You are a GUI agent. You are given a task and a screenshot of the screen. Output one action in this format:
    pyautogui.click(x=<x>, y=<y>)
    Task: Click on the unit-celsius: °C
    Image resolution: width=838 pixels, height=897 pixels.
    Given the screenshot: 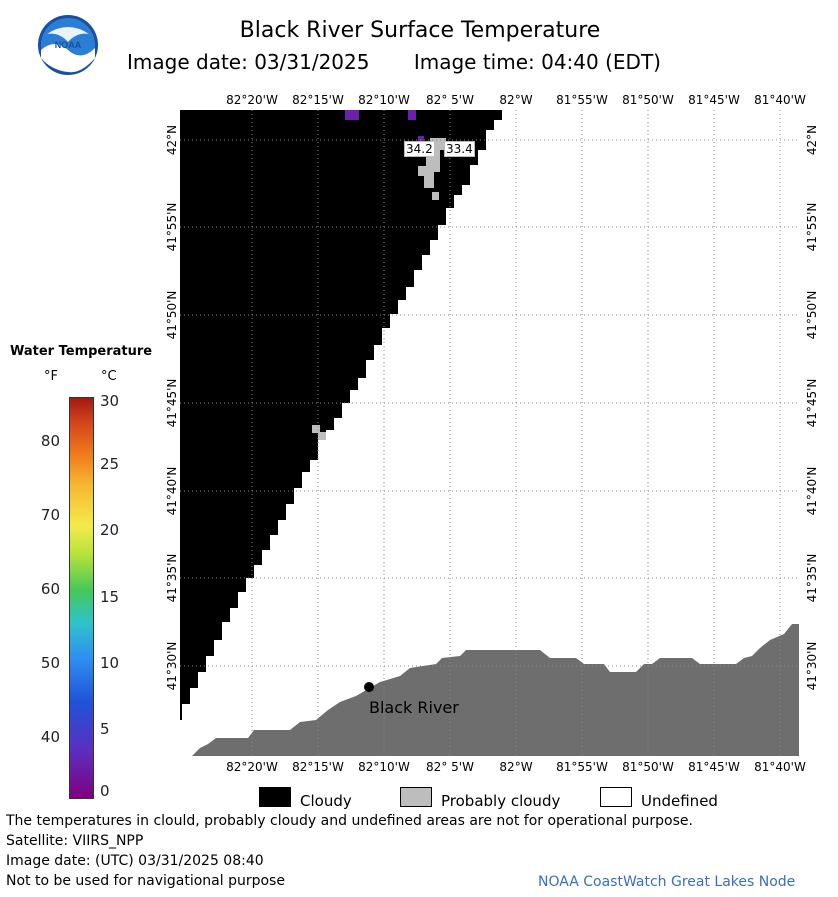 What is the action you would take?
    pyautogui.click(x=109, y=376)
    